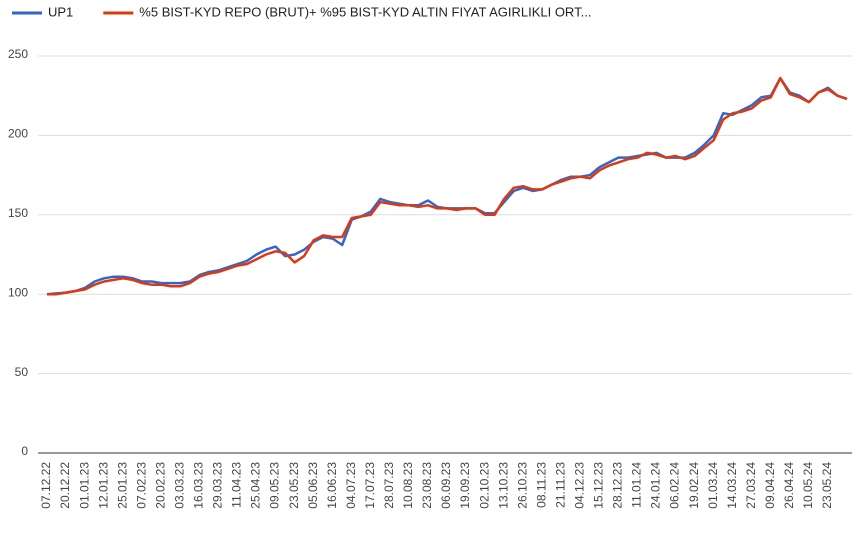 The width and height of the screenshot is (863, 538). I want to click on x-tick-label: 26.10.23, so click(522, 485).